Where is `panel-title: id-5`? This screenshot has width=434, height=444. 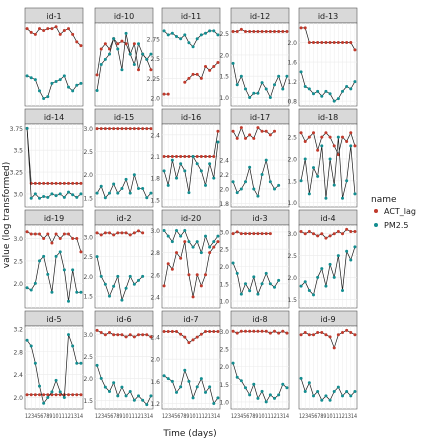
panel-title: id-5 is located at coordinates (53, 319).